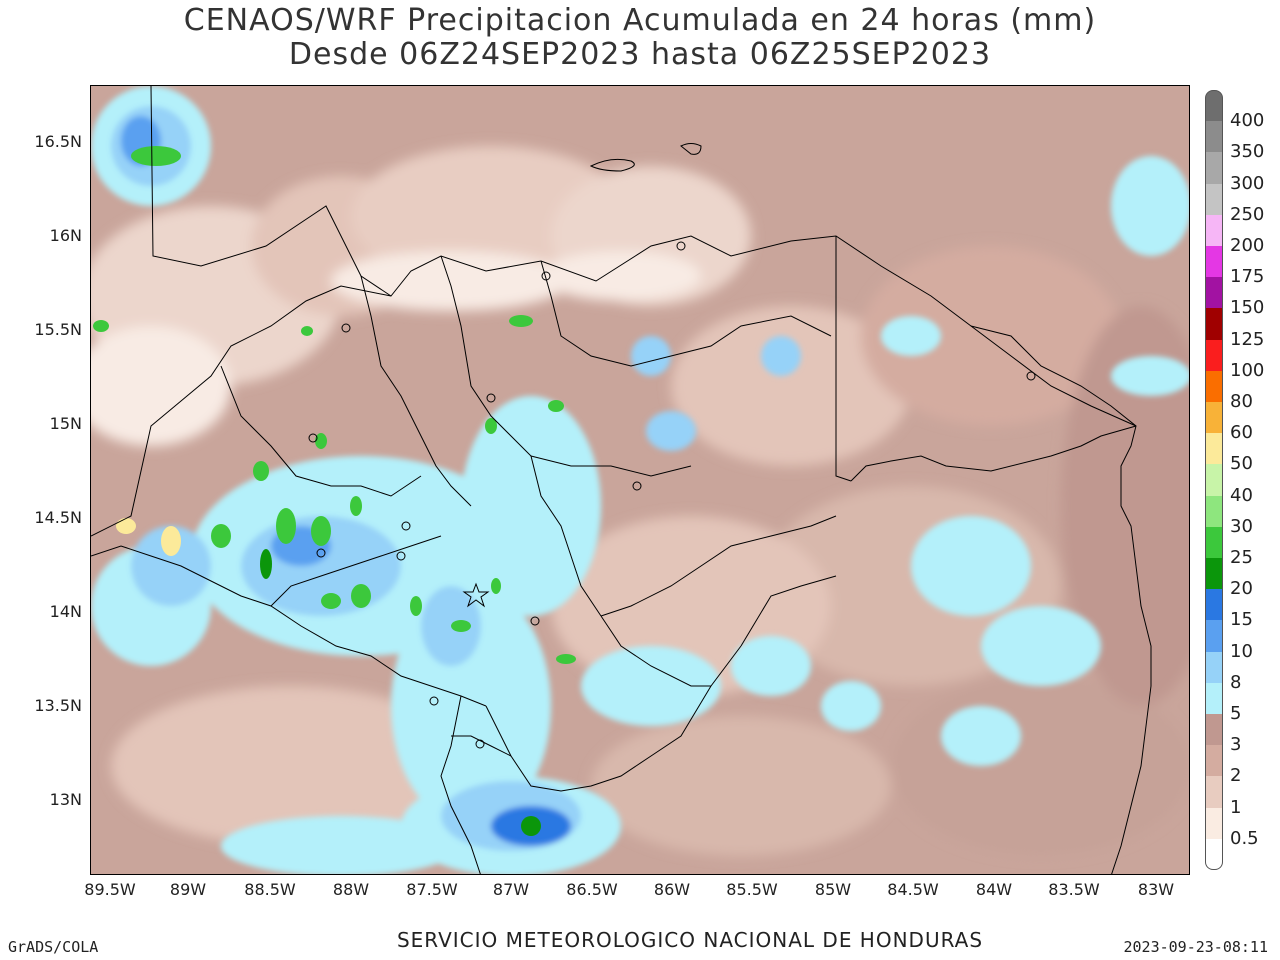 Image resolution: width=1280 pixels, height=960 pixels. I want to click on colorbar-label: 20, so click(1241, 589).